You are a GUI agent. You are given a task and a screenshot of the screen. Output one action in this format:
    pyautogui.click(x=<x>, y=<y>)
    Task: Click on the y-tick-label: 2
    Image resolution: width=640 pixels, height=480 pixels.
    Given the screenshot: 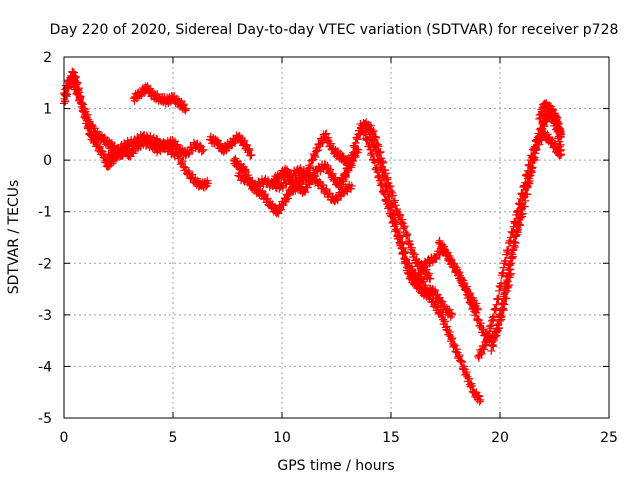 What is the action you would take?
    pyautogui.click(x=47, y=58)
    